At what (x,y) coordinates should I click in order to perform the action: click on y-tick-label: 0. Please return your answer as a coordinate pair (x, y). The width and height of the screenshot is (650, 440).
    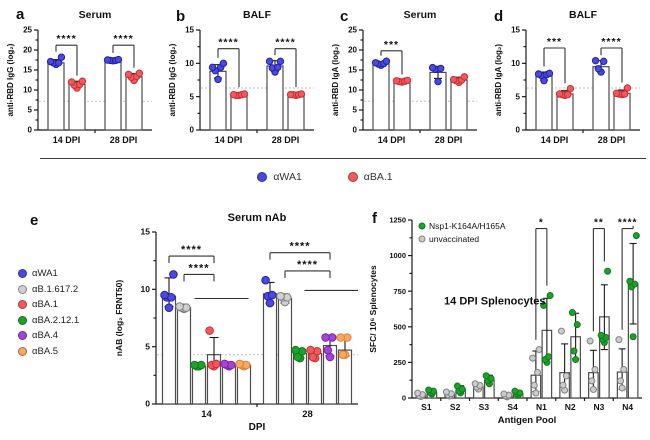
    Looking at the image, I should click on (192, 130).